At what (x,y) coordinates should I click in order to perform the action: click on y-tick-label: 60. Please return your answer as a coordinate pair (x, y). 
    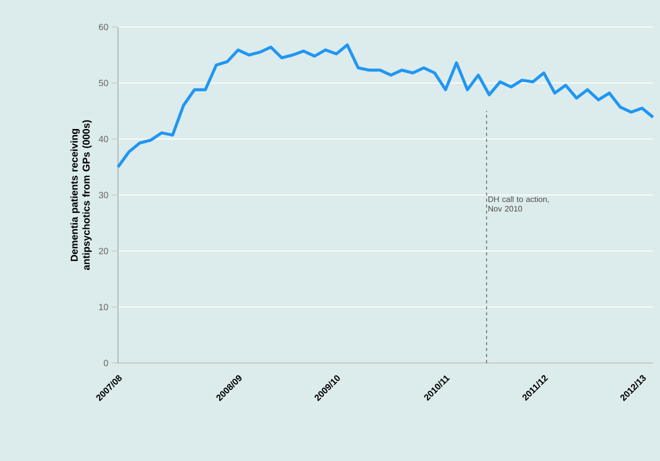
    Looking at the image, I should click on (103, 27).